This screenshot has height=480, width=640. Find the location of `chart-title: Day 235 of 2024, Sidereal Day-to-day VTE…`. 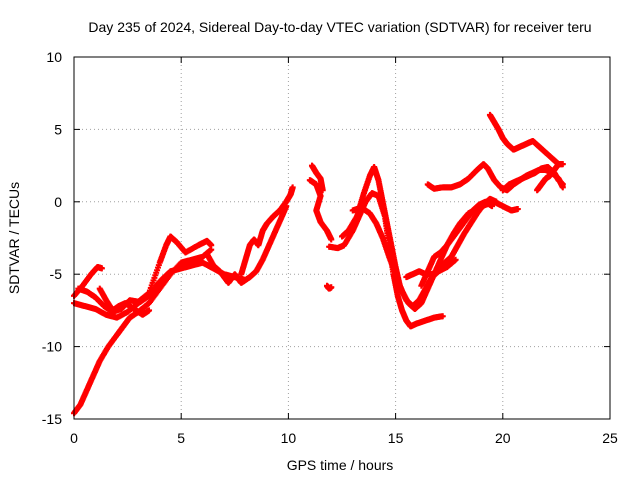

chart-title: Day 235 of 2024, Sidereal Day-to-day VTE… is located at coordinates (339, 27).